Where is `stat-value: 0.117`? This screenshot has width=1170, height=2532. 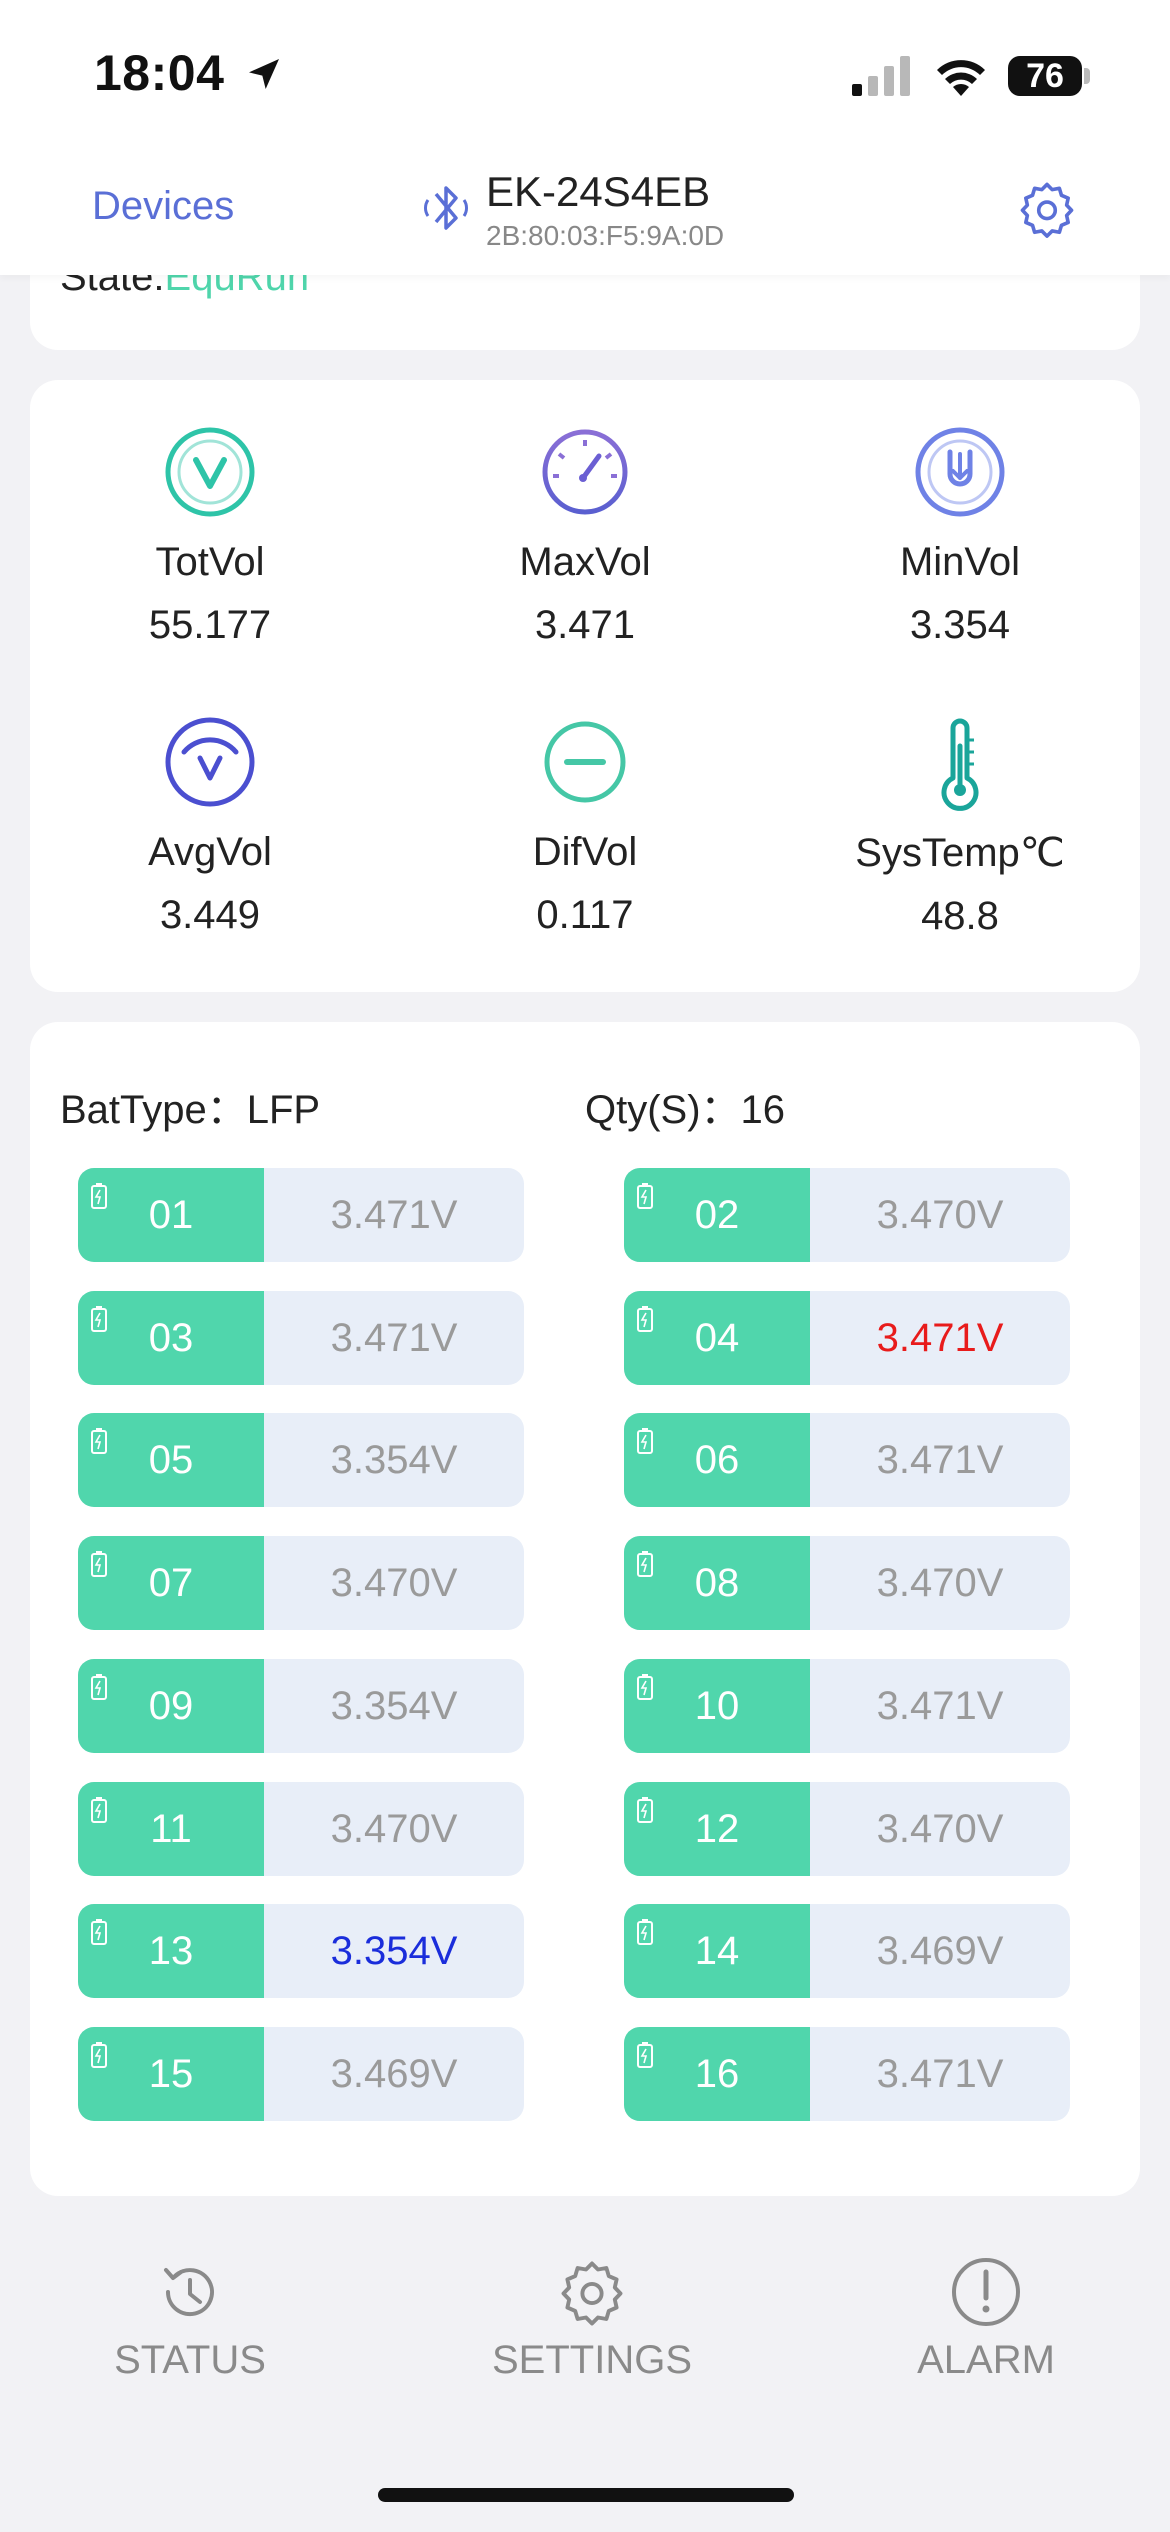
stat-value: 0.117 is located at coordinates (585, 915).